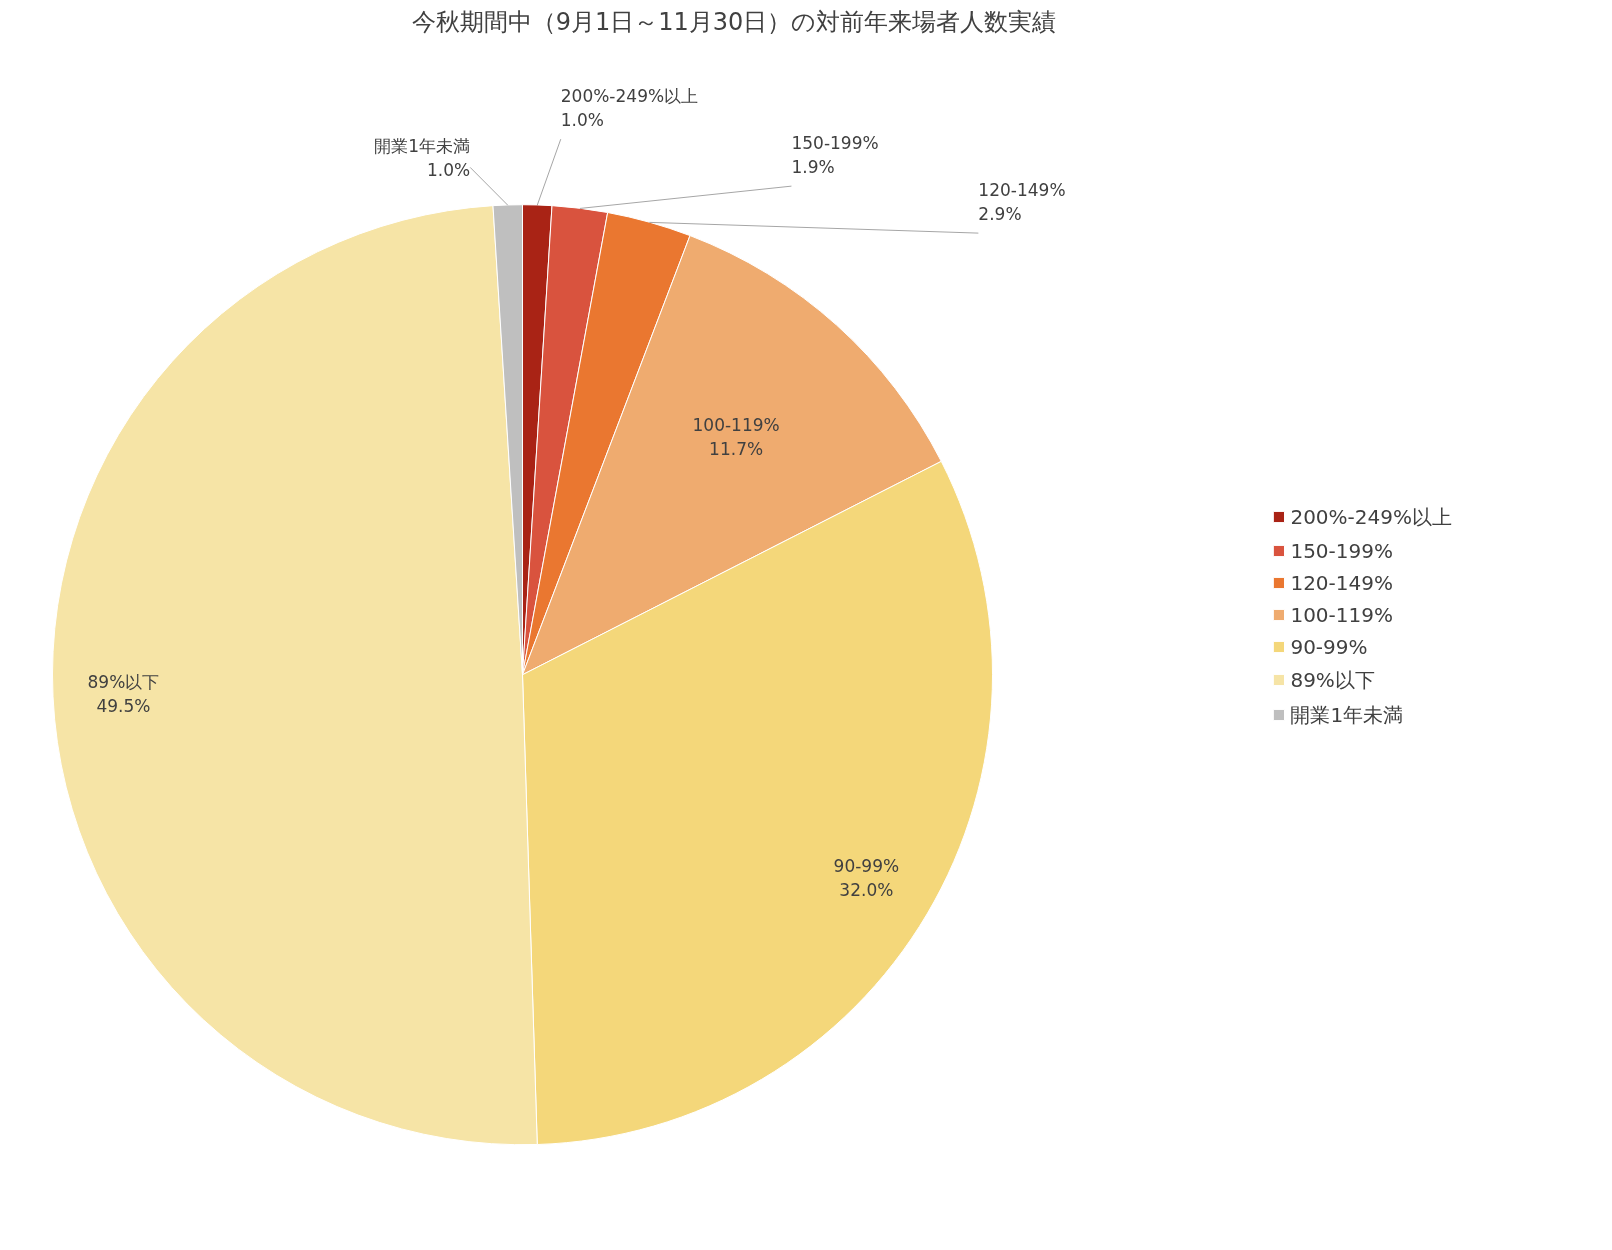  What do you see at coordinates (629, 95) in the screenshot?
I see `slice-label: 200%-249%以上` at bounding box center [629, 95].